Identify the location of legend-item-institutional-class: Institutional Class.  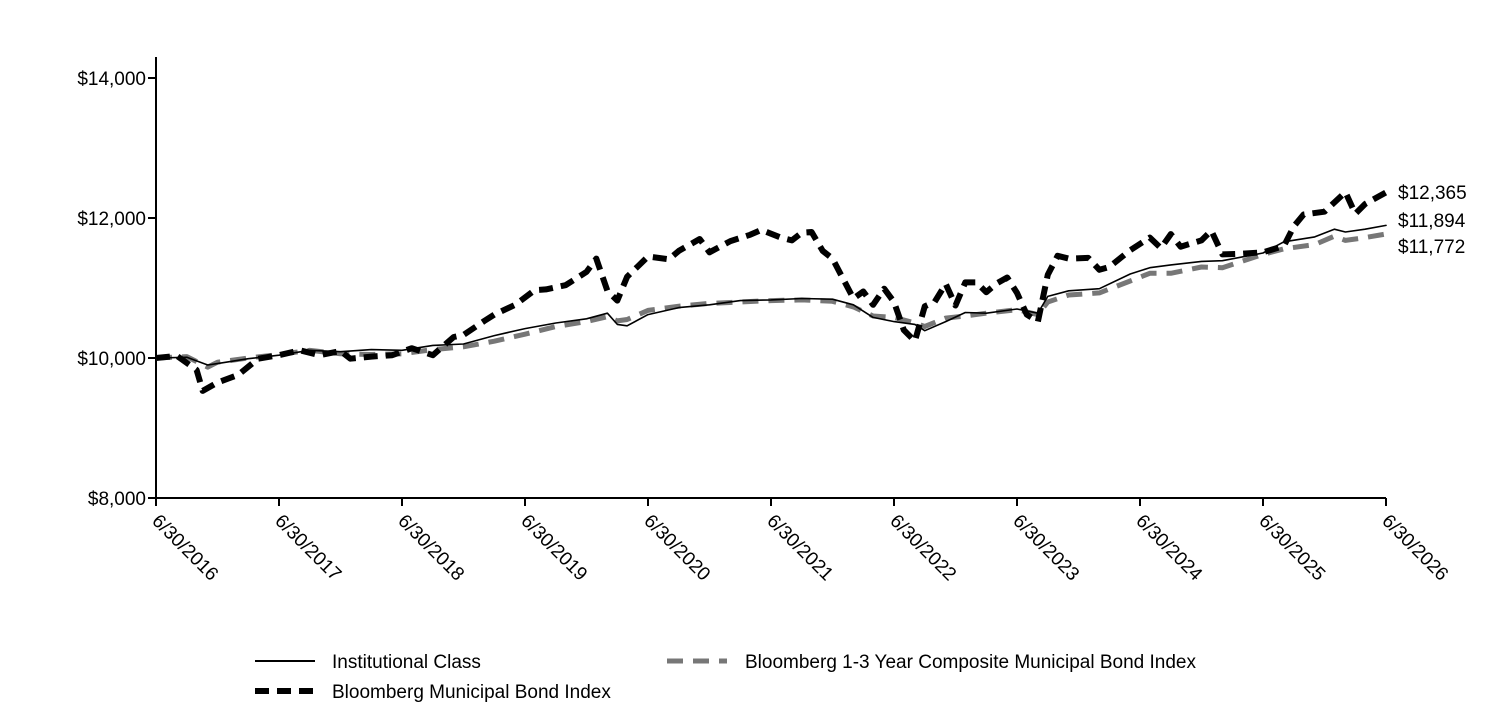
(368, 662).